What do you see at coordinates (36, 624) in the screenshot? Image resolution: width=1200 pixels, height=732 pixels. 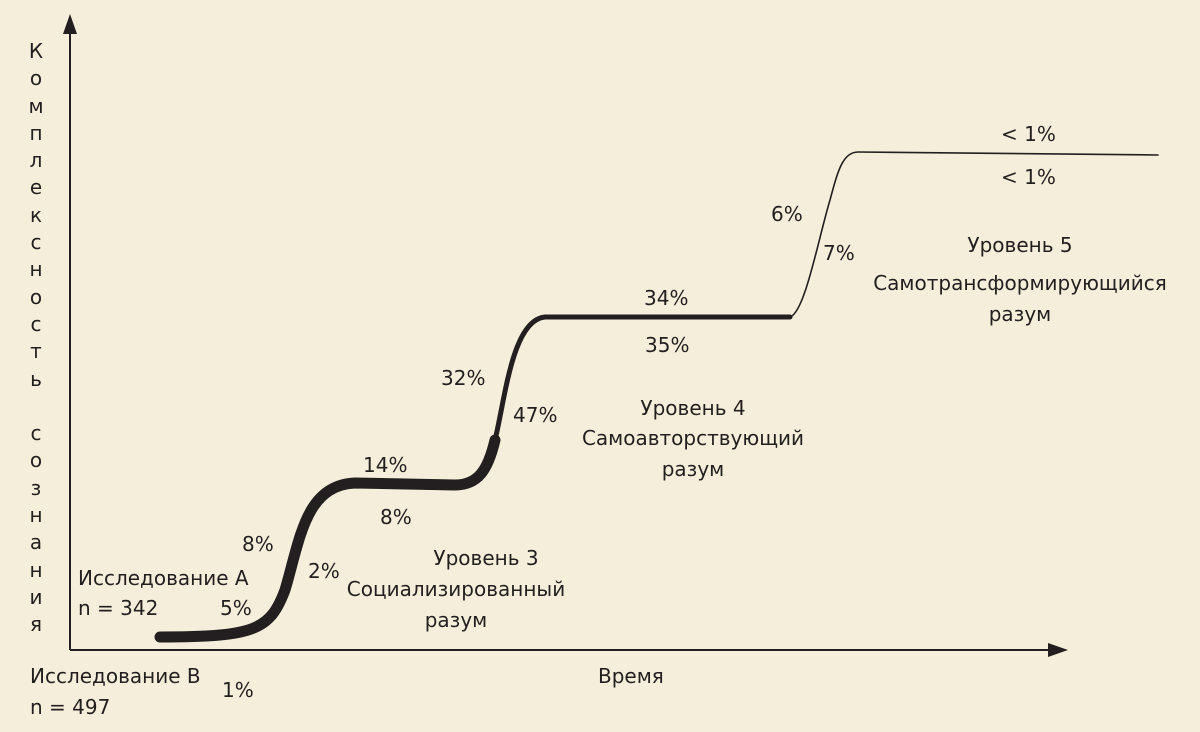 I see `y-axis-label-char: я` at bounding box center [36, 624].